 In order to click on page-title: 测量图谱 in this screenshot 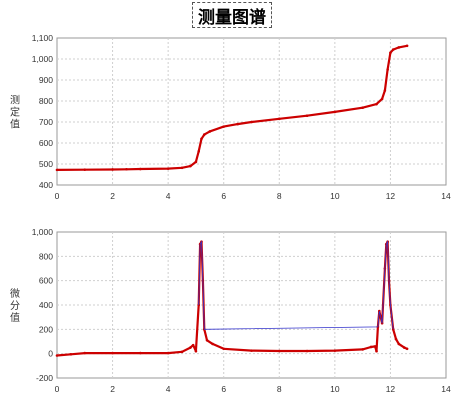, I will do `click(232, 15)`.